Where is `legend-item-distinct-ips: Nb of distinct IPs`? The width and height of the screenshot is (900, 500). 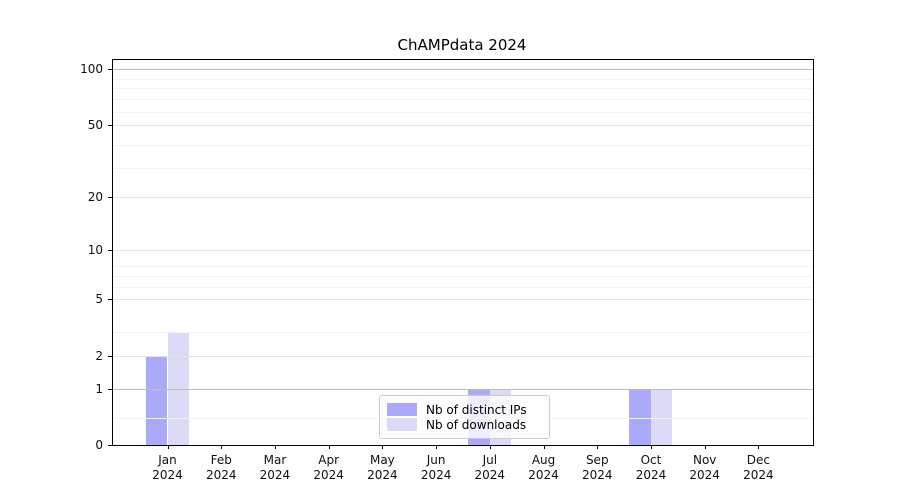
legend-item-distinct-ips: Nb of distinct IPs is located at coordinates (464, 409).